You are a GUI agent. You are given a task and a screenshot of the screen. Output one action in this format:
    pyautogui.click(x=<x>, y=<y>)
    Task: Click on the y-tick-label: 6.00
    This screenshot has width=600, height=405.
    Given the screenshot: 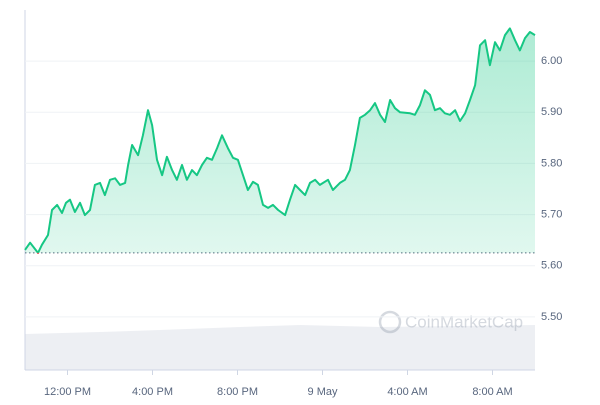 What is the action you would take?
    pyautogui.click(x=551, y=61)
    